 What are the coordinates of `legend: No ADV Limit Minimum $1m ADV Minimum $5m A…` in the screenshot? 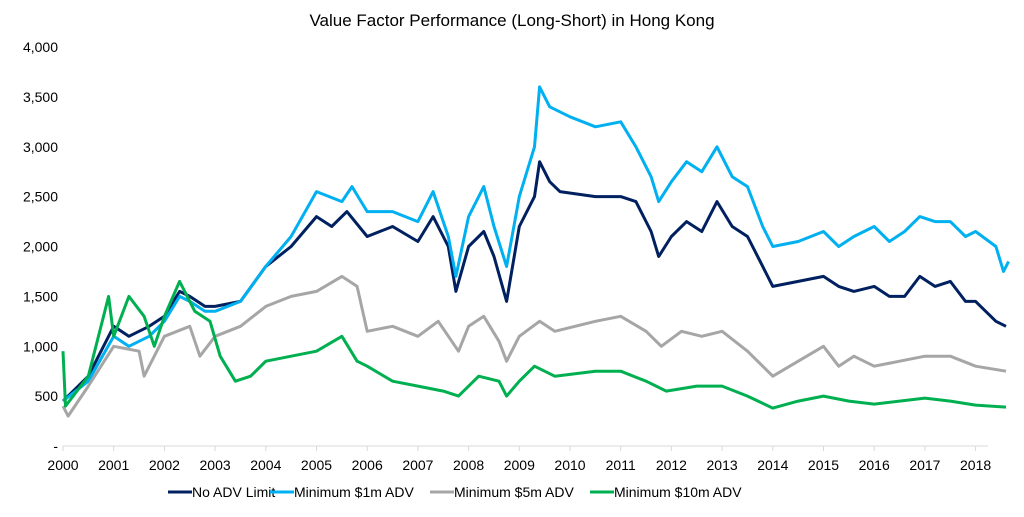 It's located at (455, 492).